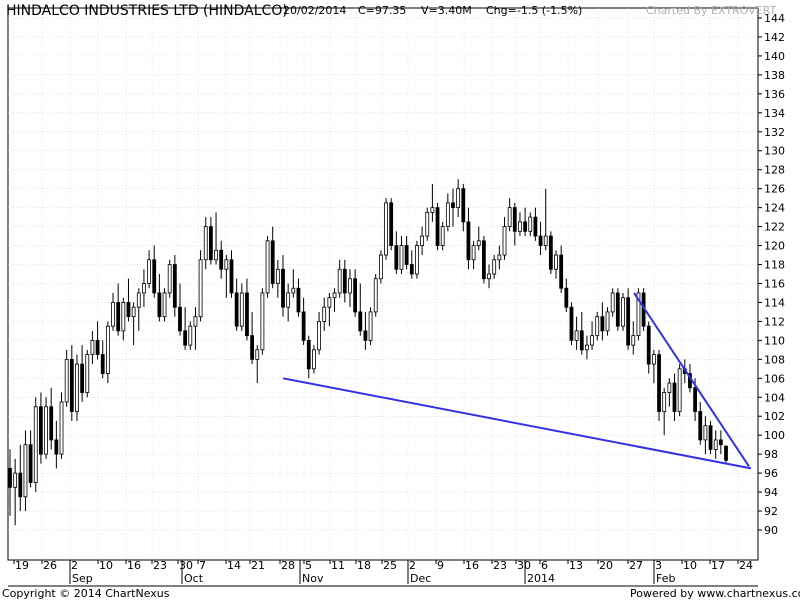 The image size is (800, 600). What do you see at coordinates (774, 302) in the screenshot?
I see `y-tick-label: 114` at bounding box center [774, 302].